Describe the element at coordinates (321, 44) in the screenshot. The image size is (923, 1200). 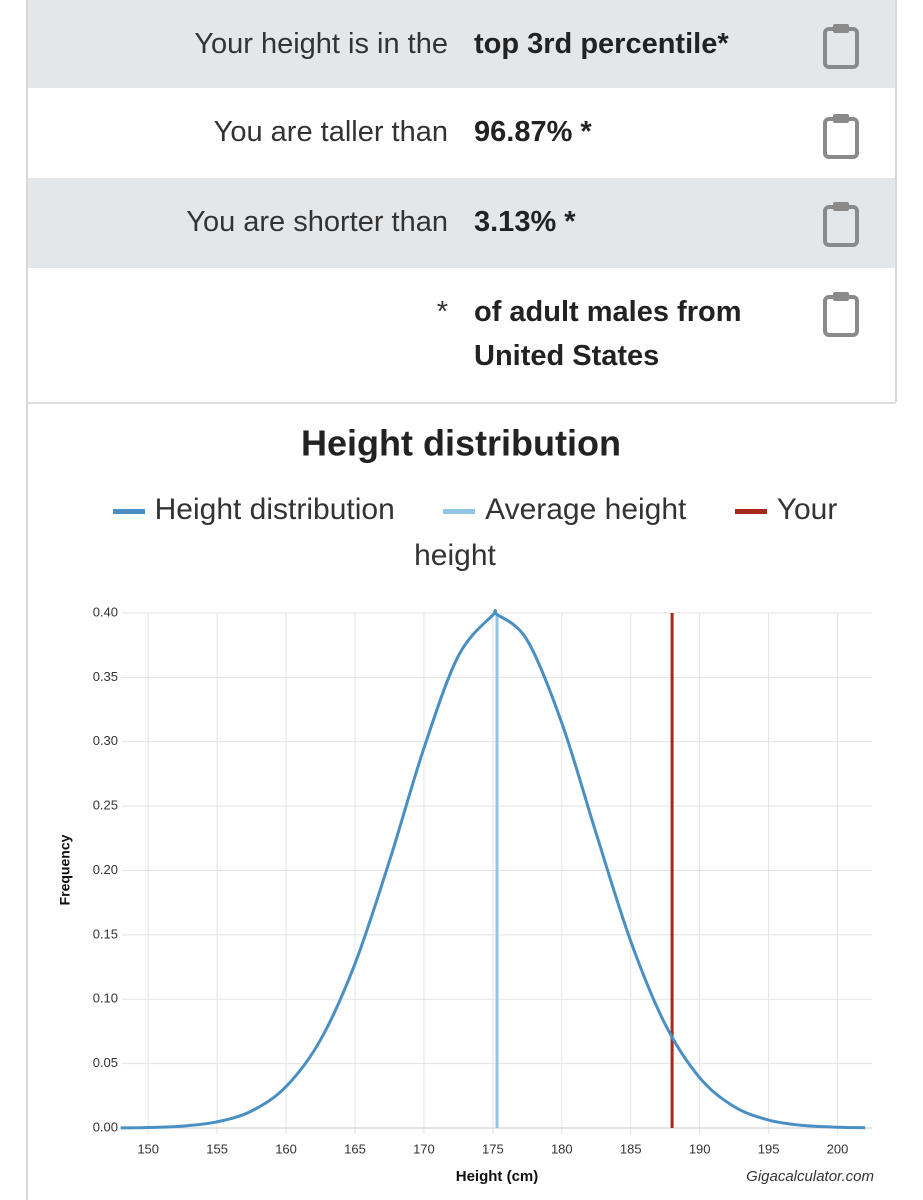
I see `row-label: Your height is in the` at that location.